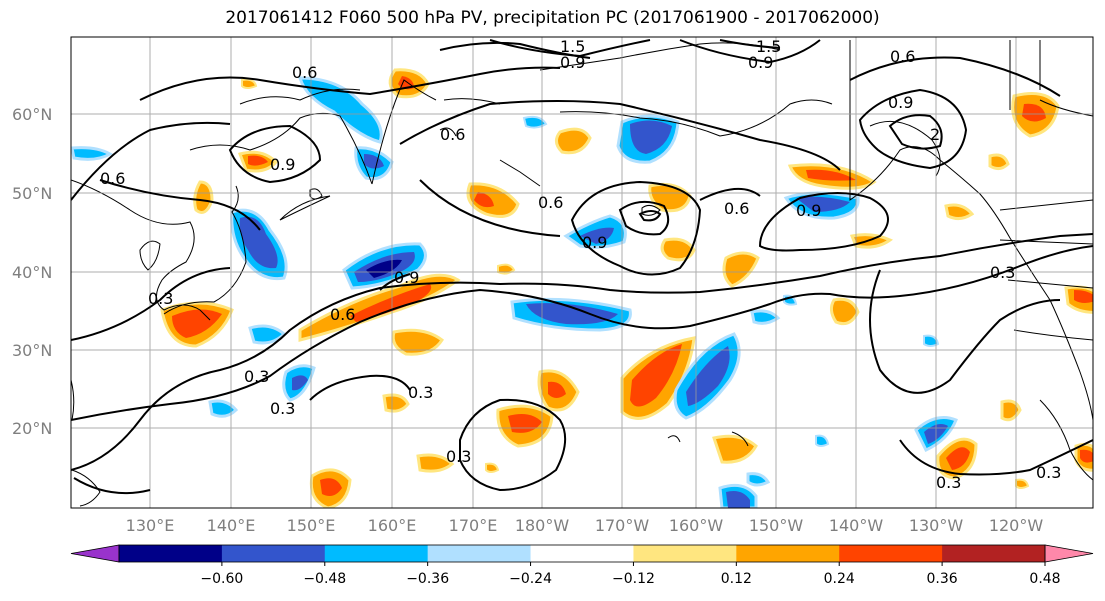  What do you see at coordinates (32, 193) in the screenshot?
I see `lat-tick-label: 50°N` at bounding box center [32, 193].